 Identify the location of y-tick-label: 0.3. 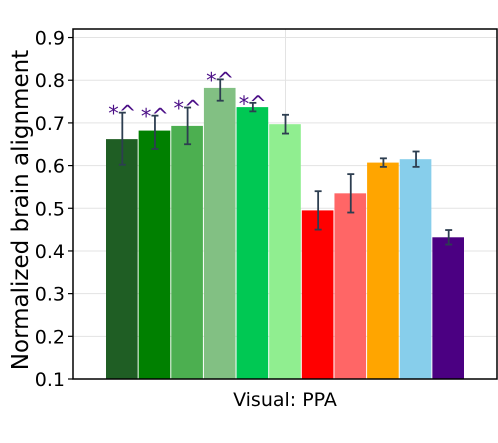
(50, 295).